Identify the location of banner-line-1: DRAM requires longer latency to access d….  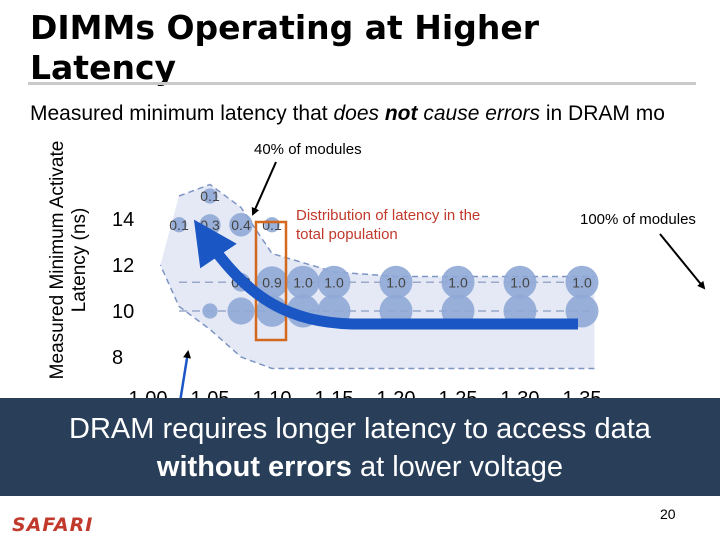
(360, 429).